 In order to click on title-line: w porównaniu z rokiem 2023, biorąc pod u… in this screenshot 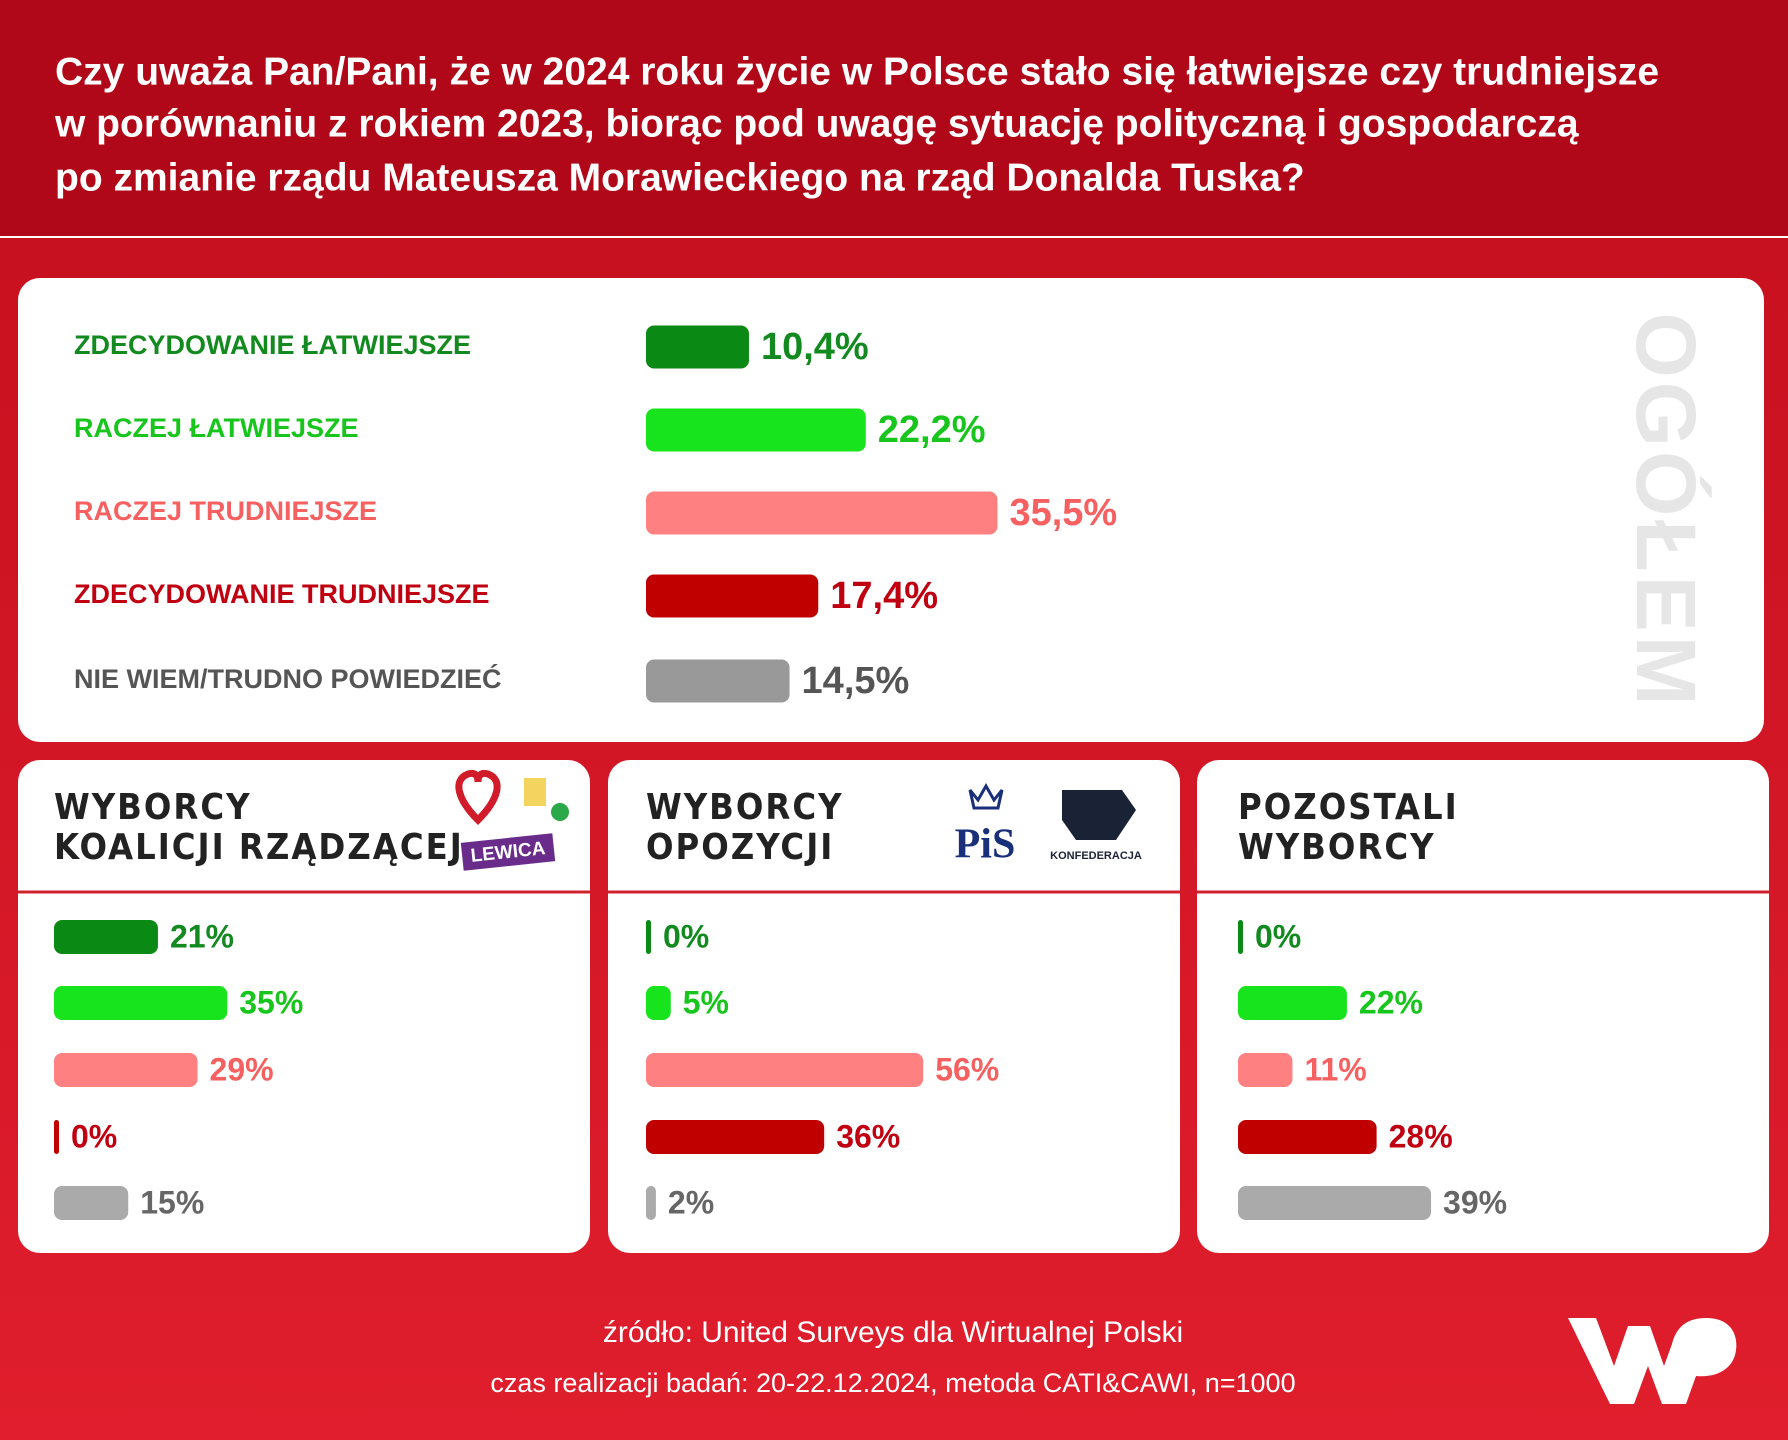, I will do `click(816, 123)`.